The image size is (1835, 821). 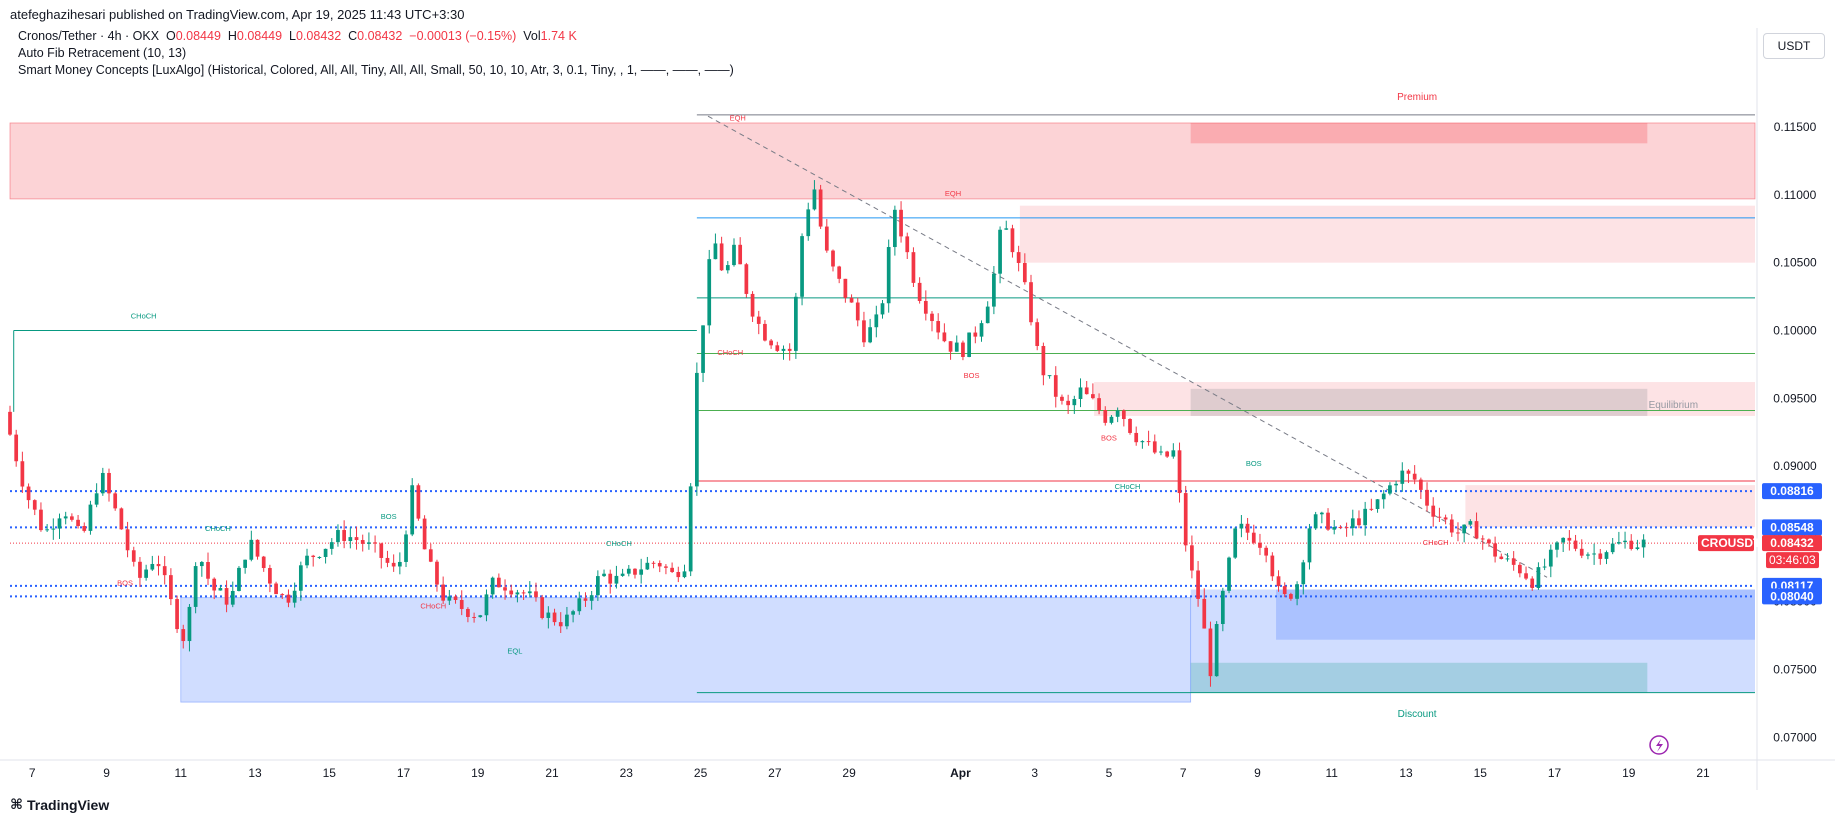 I want to click on x-tick-label: 29, so click(x=849, y=773).